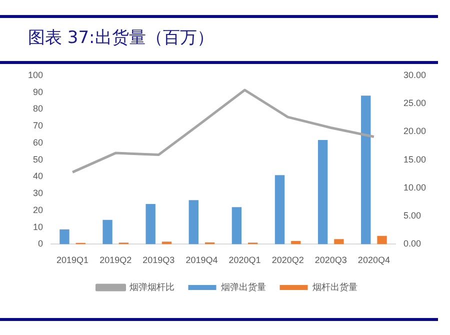  I want to click on y2-tick-label: 5.00, so click(412, 215).